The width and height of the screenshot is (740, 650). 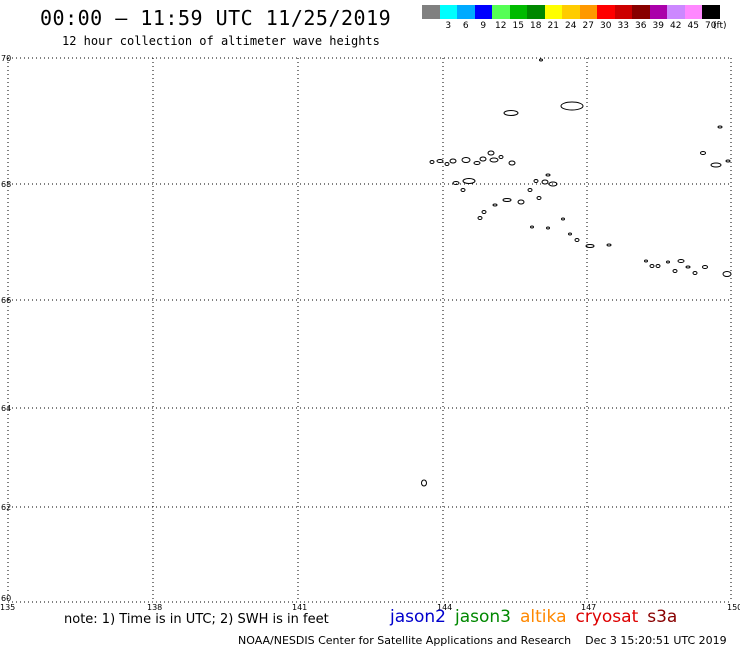 I want to click on longitude-label: 135, so click(x=7, y=607).